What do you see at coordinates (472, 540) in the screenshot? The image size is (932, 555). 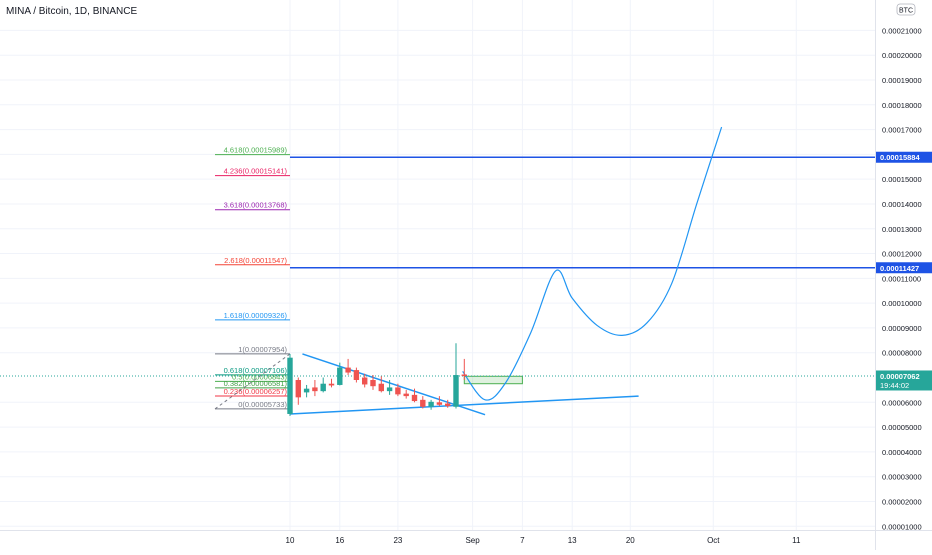 I see `x-tick-label: Sep` at bounding box center [472, 540].